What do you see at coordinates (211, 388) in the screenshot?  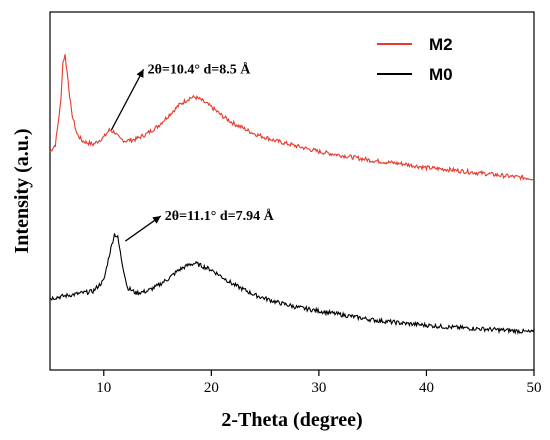 I see `x-tick-label-20: 20` at bounding box center [211, 388].